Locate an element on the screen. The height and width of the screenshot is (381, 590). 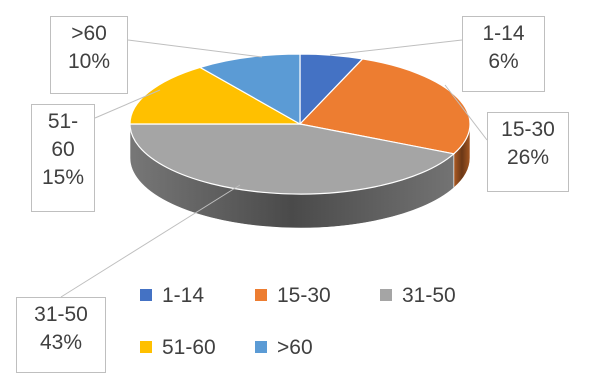
label-category: 1-14 is located at coordinates (503, 33).